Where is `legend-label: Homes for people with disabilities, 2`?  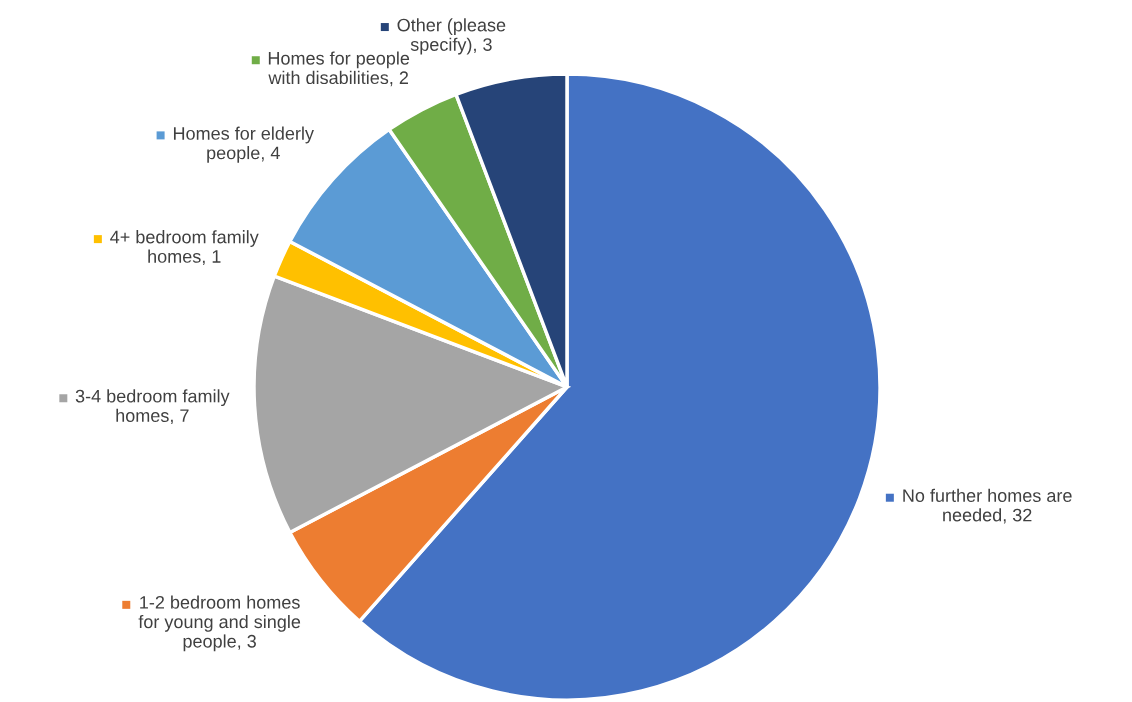
legend-label: Homes for people with disabilities, 2 is located at coordinates (339, 69).